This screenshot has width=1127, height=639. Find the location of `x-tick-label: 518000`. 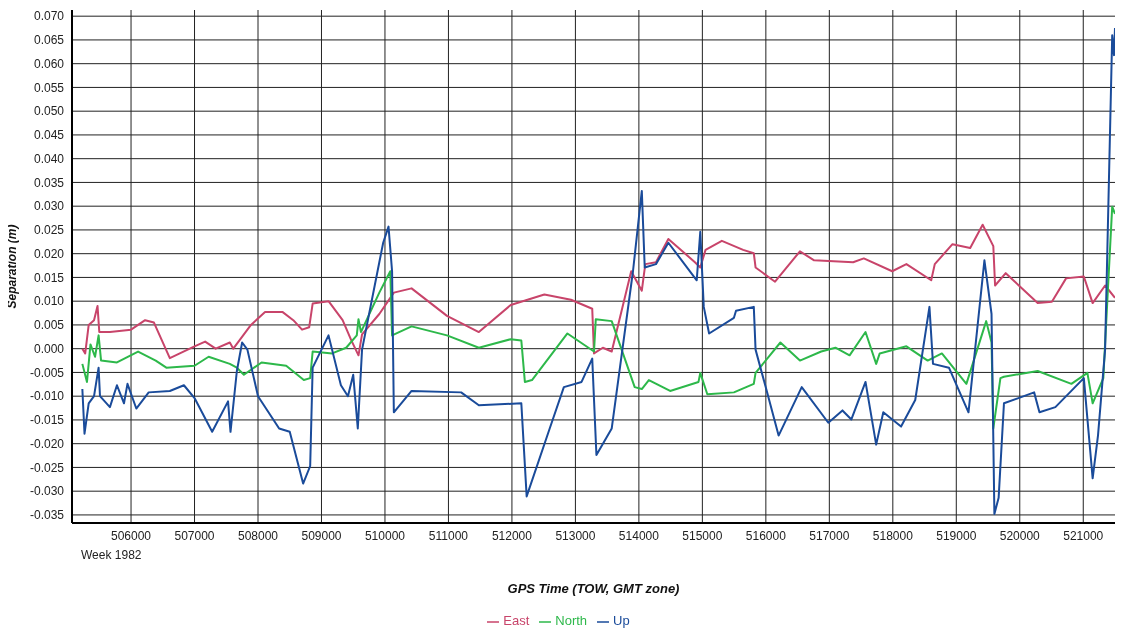

x-tick-label: 518000 is located at coordinates (893, 535).